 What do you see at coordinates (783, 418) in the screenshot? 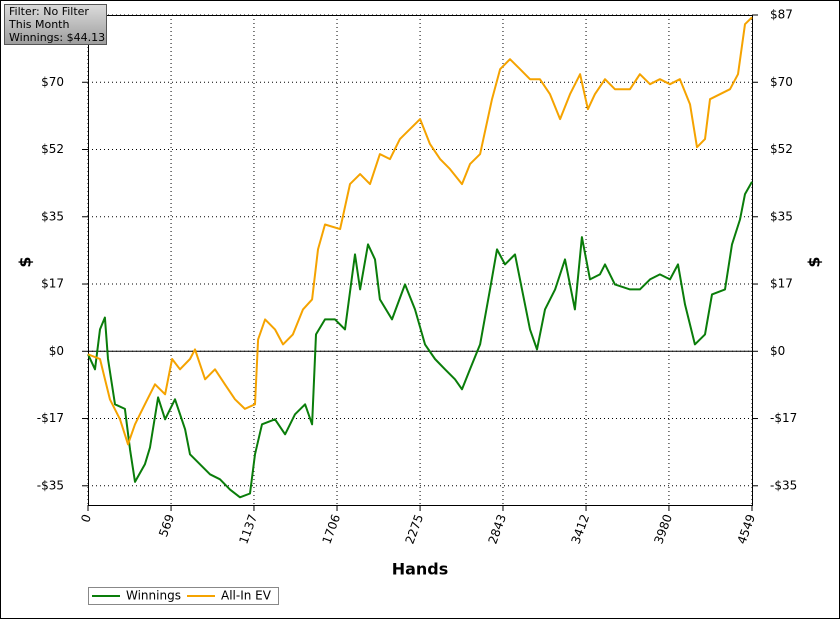
I see `y2-tick-label: -$17` at bounding box center [783, 418].